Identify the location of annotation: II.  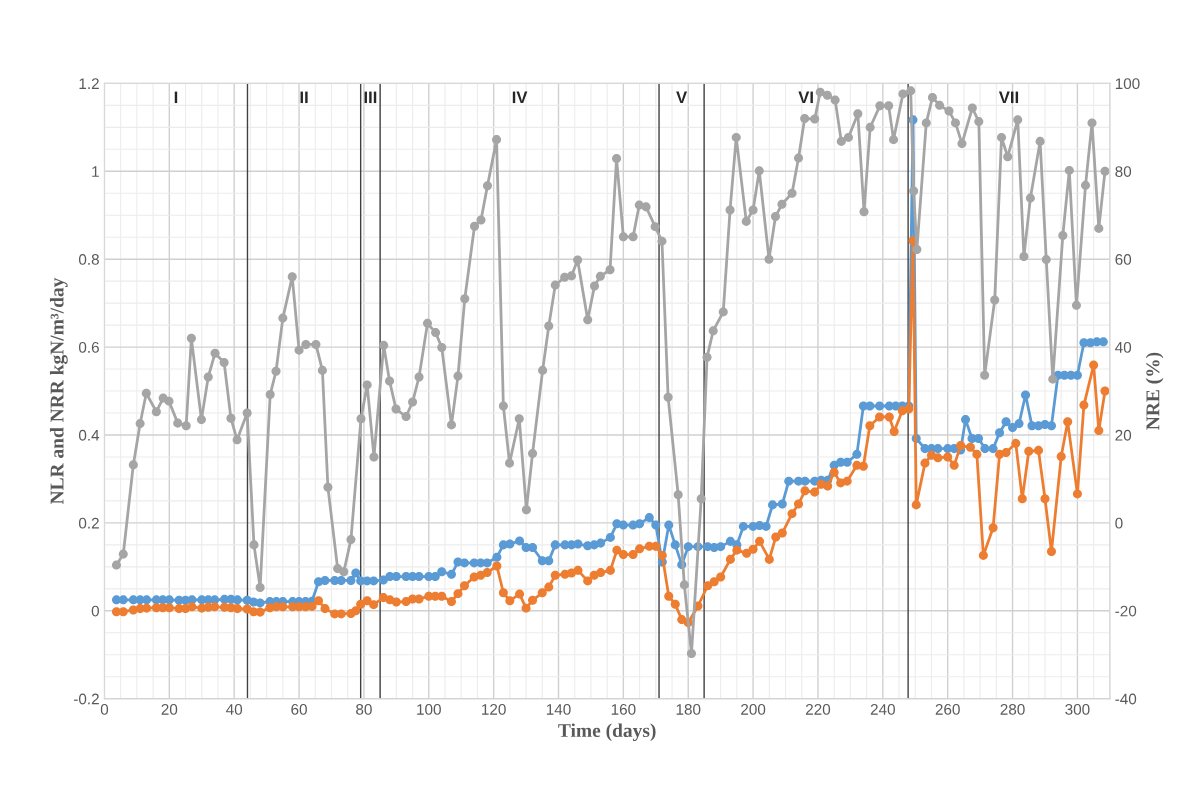
(304, 97).